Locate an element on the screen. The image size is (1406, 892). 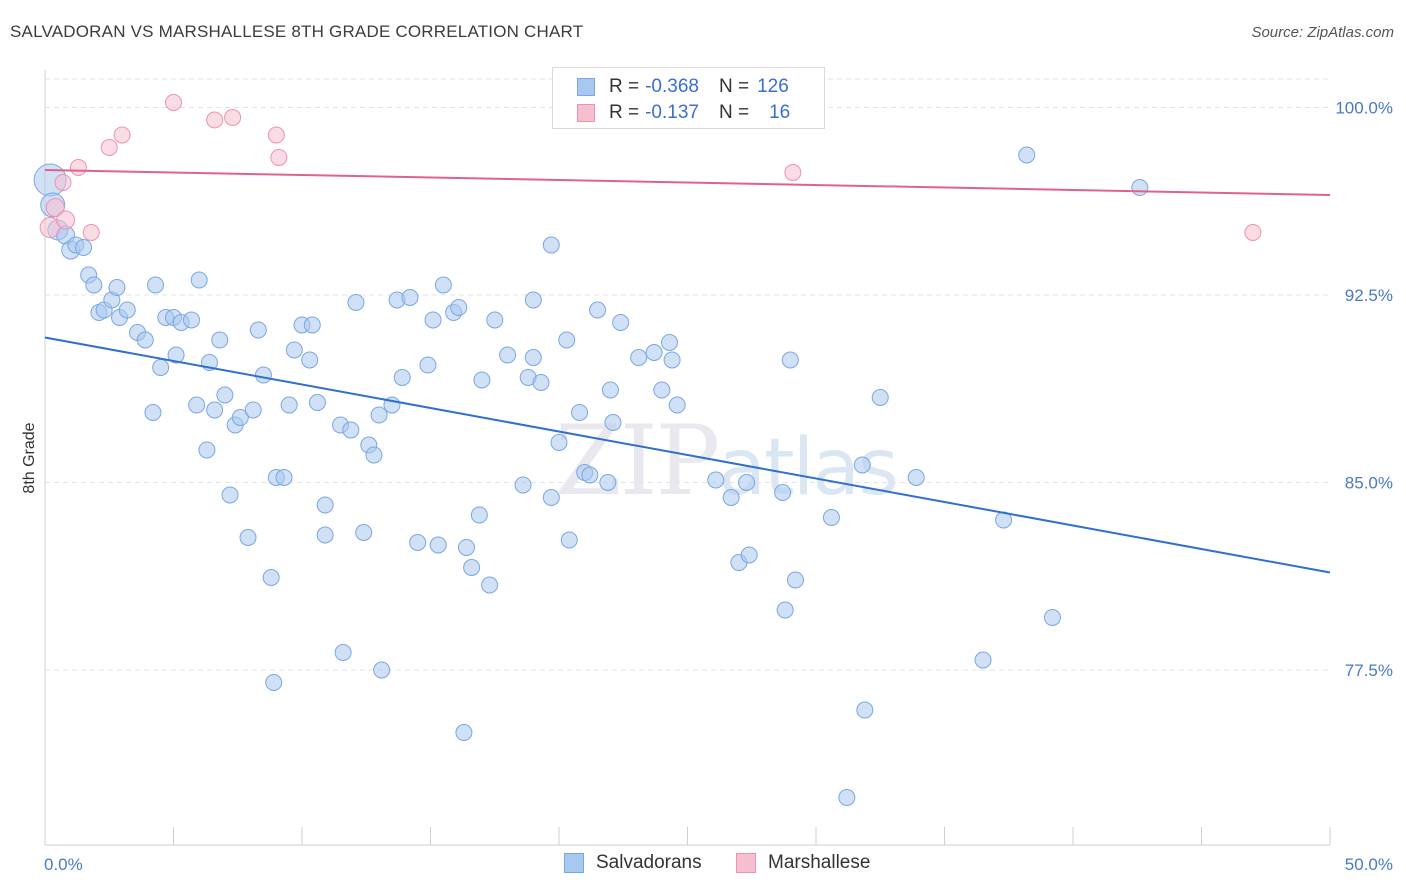
watermark-zip: ZIP is located at coordinates (637, 461).